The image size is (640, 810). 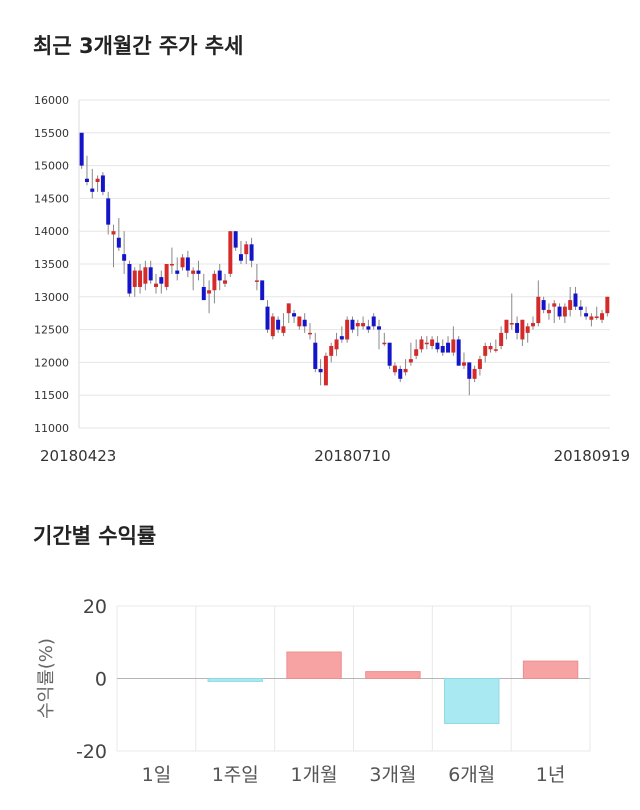 What do you see at coordinates (101, 680) in the screenshot?
I see `y-tick-label: 0` at bounding box center [101, 680].